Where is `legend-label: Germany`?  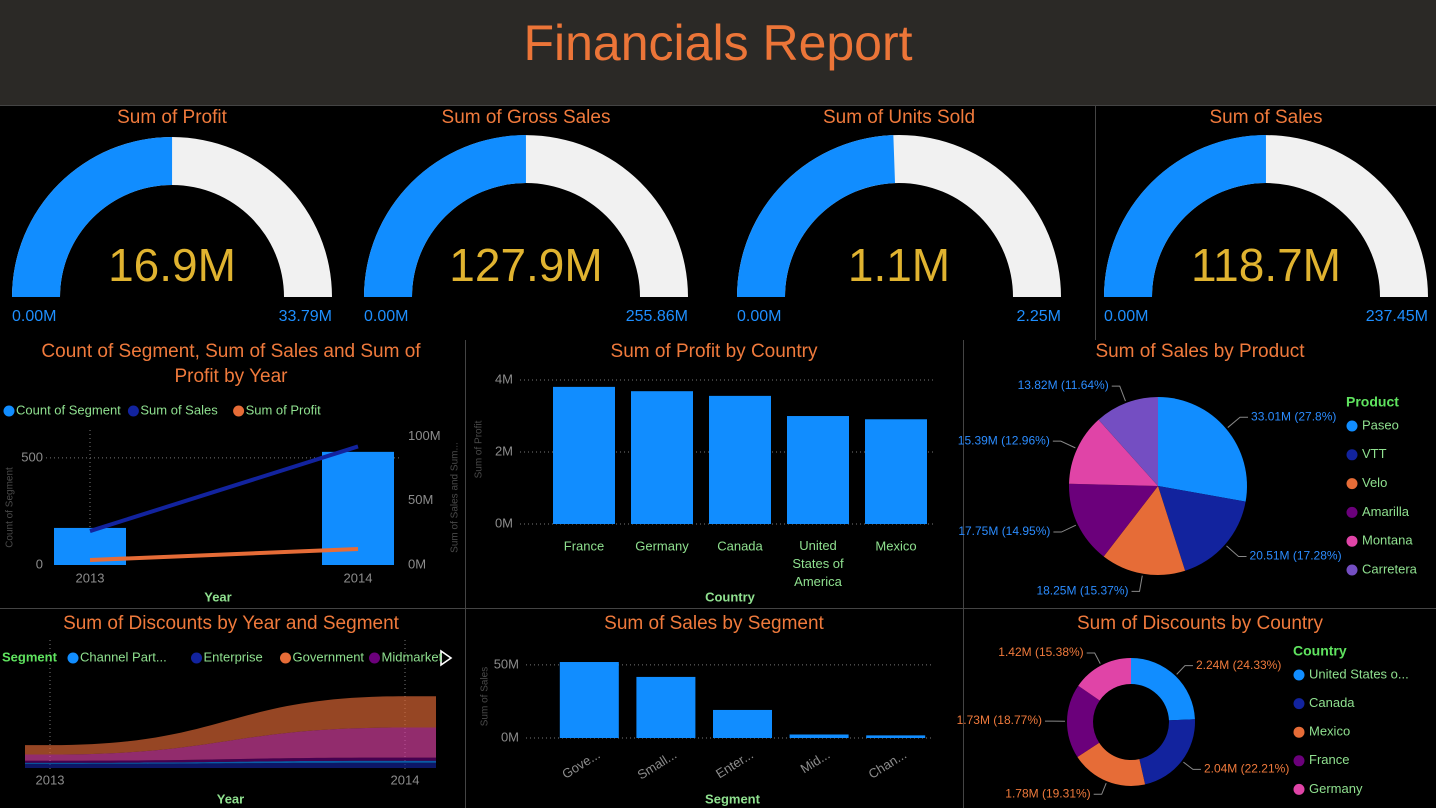
legend-label: Germany is located at coordinates (1336, 788).